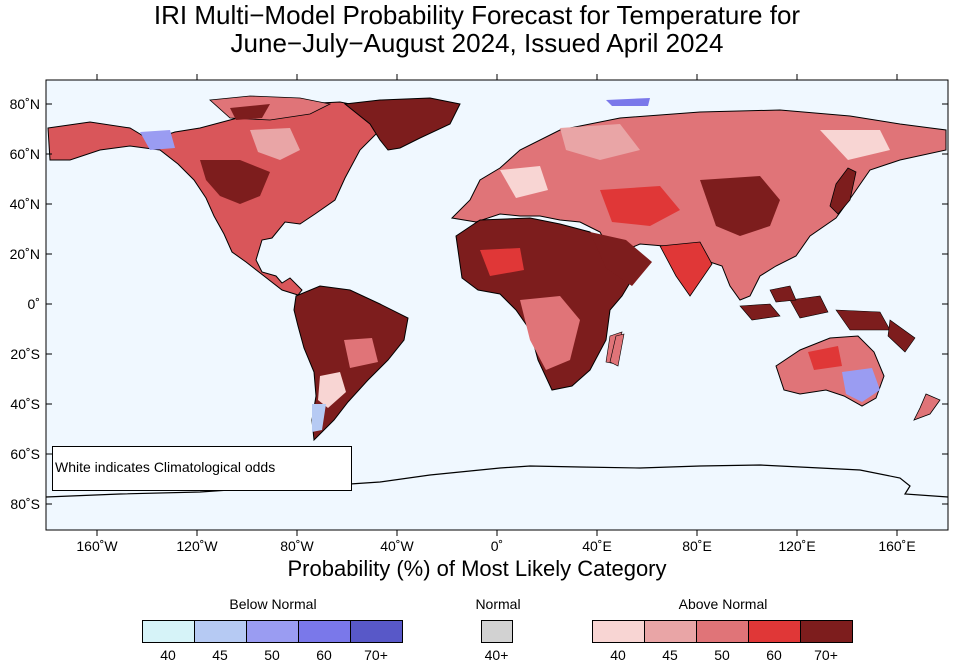 The image size is (954, 663). Describe the element at coordinates (25, 404) in the screenshot. I see `latitude-tick-label: 40˚S` at that location.